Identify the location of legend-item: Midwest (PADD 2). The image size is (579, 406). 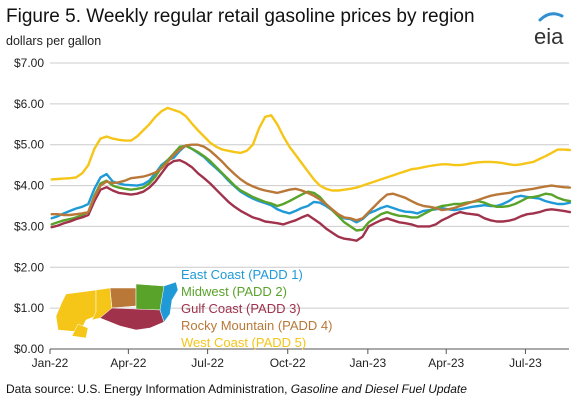
(234, 291).